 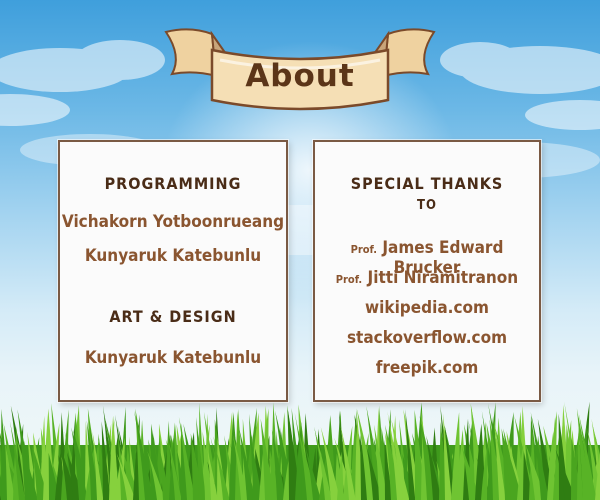 I want to click on about-title: About, so click(x=300, y=76).